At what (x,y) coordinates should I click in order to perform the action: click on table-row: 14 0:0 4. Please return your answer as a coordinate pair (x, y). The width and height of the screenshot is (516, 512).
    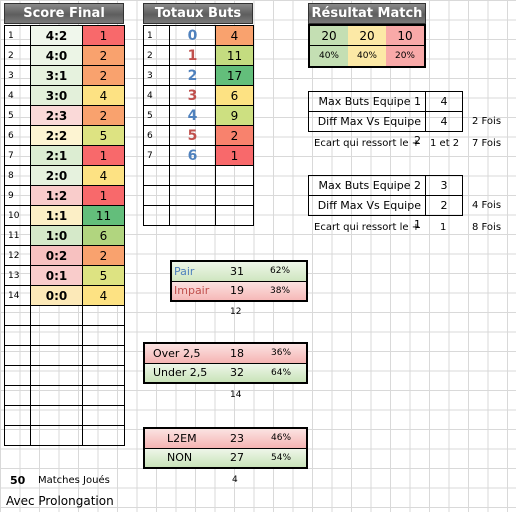
    Looking at the image, I should click on (64, 295).